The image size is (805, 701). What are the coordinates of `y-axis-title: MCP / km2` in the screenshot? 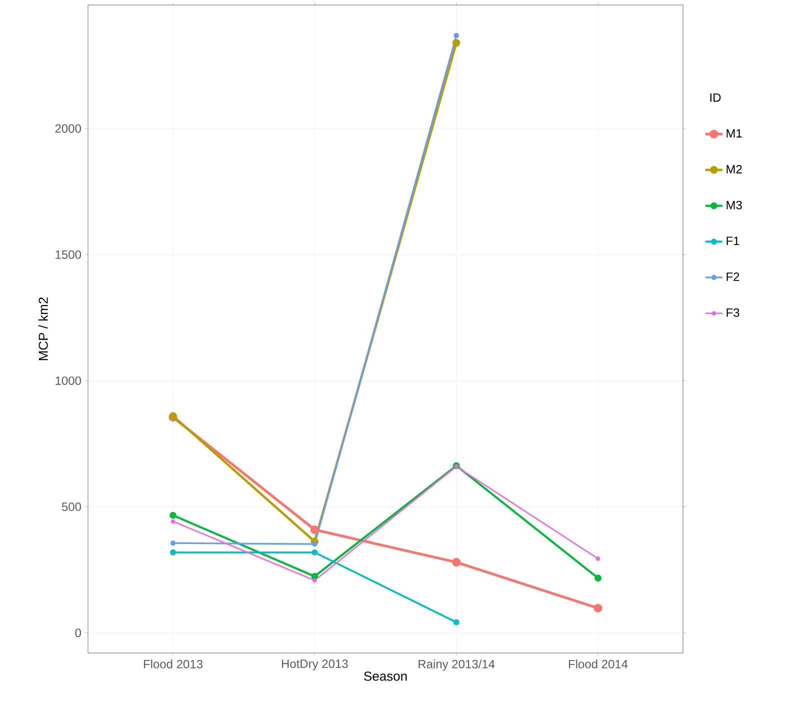 It's located at (43, 329).